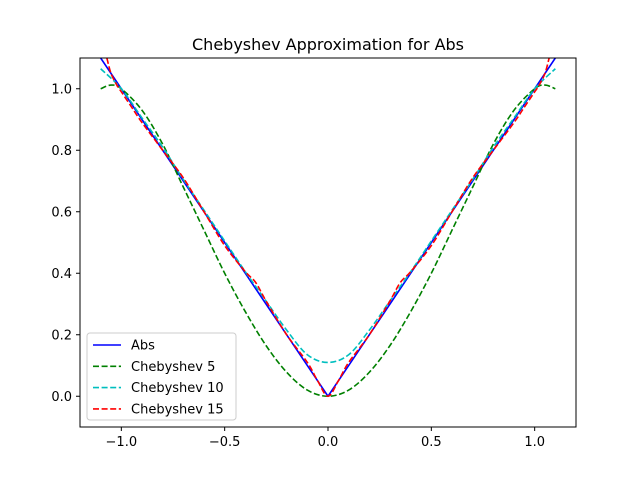 The width and height of the screenshot is (640, 480). Describe the element at coordinates (328, 44) in the screenshot. I see `chart-title: Chebyshev Approximation for Abs` at that location.